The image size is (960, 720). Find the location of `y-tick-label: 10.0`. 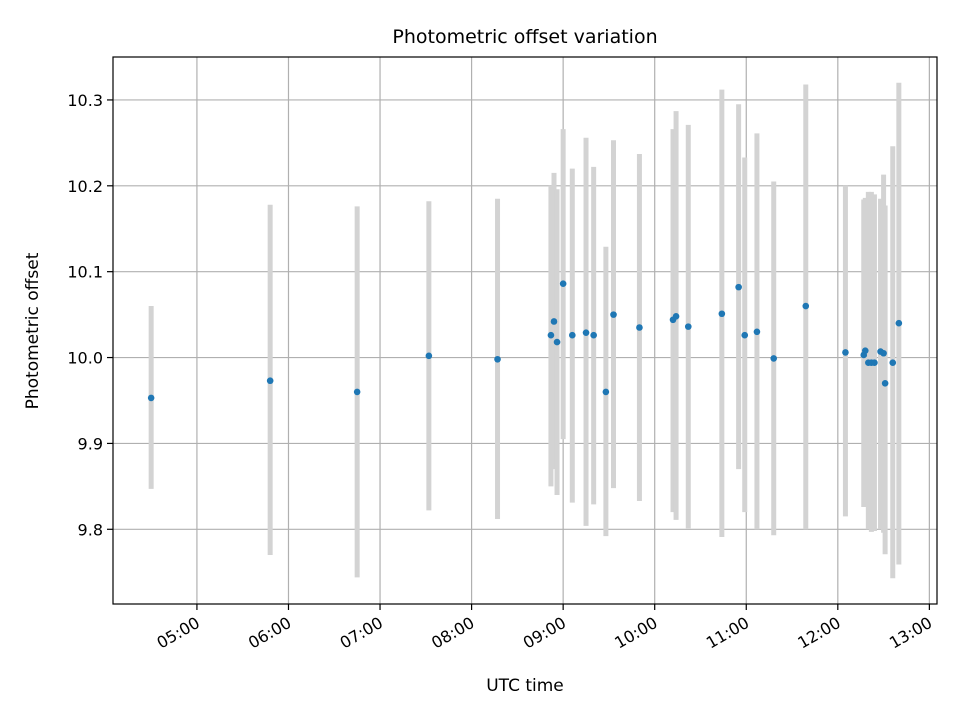

y-tick-label: 10.0 is located at coordinates (85, 358).